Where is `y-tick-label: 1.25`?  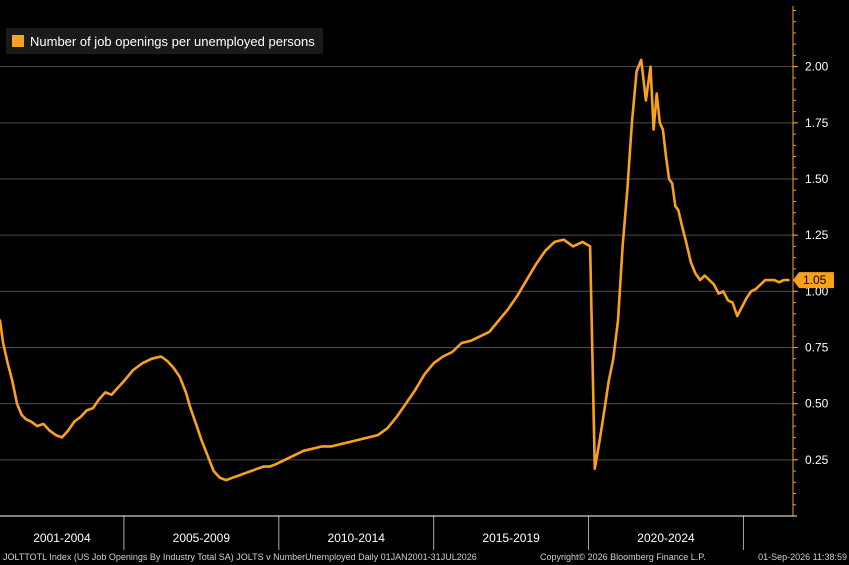
y-tick-label: 1.25 is located at coordinates (817, 235).